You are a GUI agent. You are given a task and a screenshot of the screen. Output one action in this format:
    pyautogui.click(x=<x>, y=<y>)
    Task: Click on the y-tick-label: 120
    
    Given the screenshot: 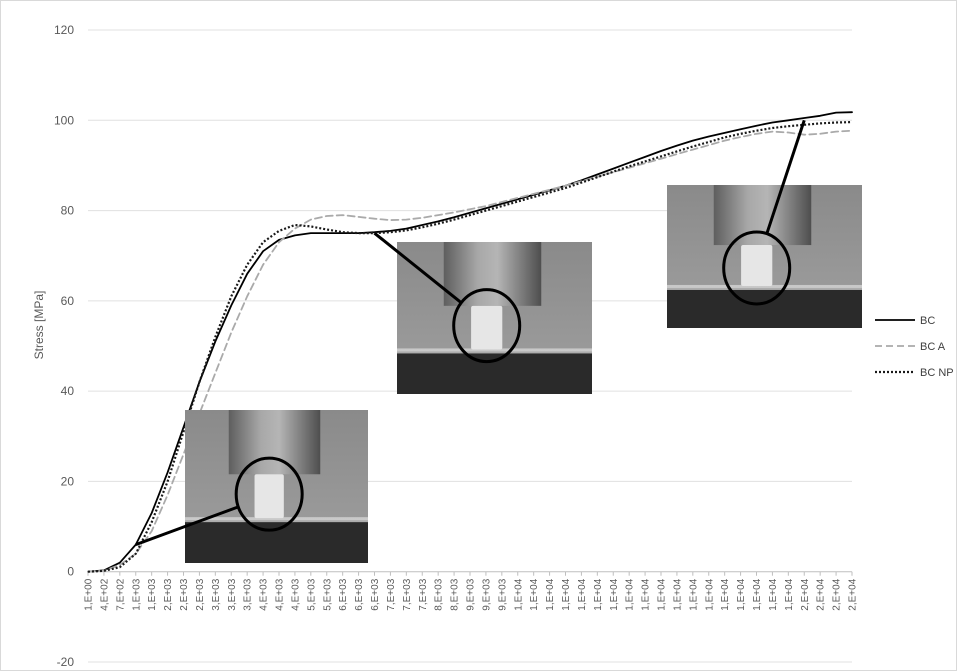 What is the action you would take?
    pyautogui.click(x=64, y=30)
    